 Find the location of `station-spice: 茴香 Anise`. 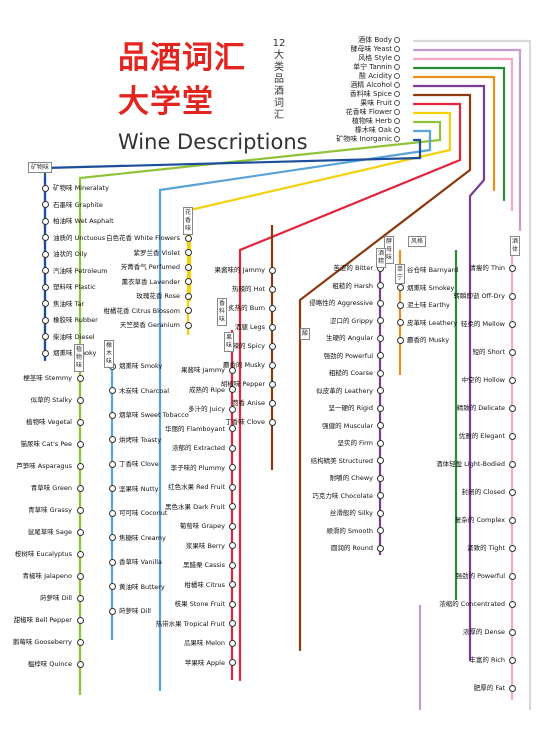

station-spice: 茴香 Anise is located at coordinates (248, 403).